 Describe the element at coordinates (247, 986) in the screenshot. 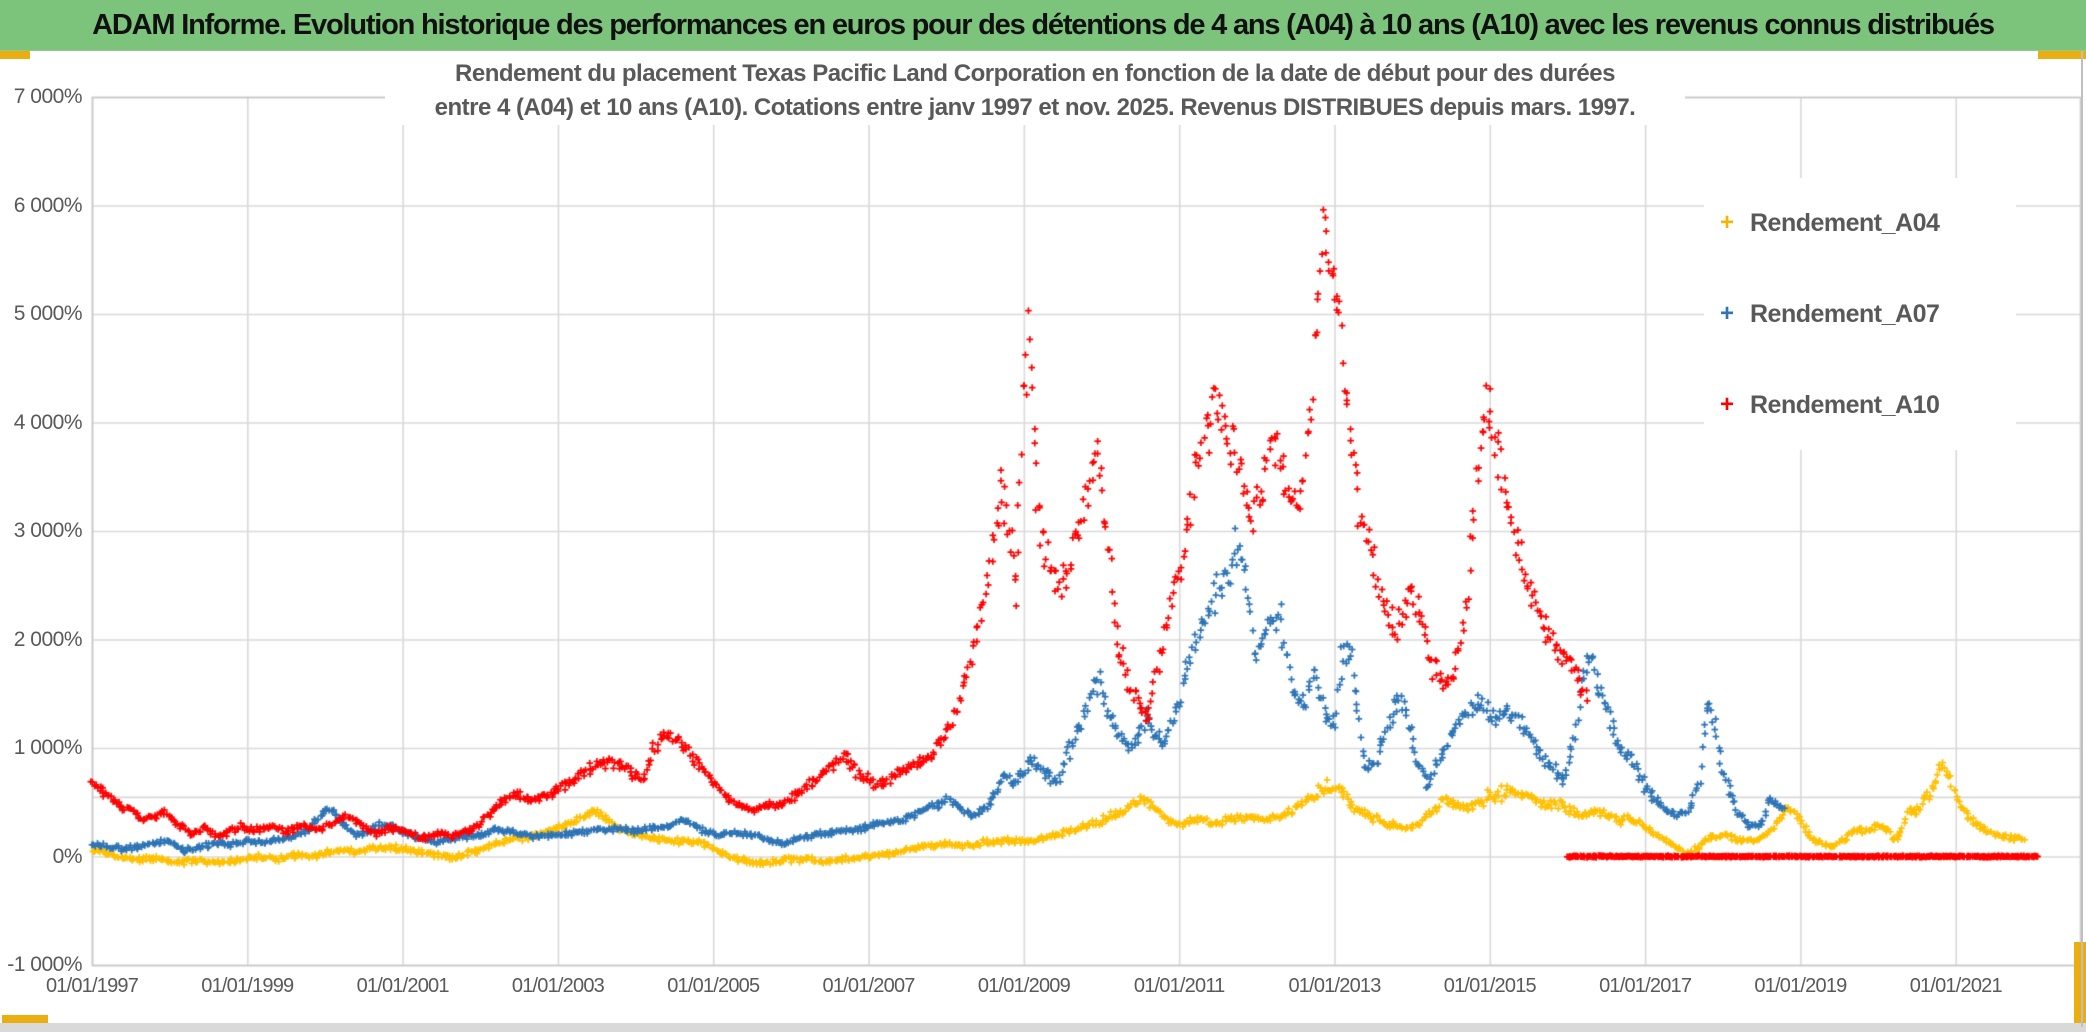

I see `x-axis-tick-label: 01/01/1999` at that location.